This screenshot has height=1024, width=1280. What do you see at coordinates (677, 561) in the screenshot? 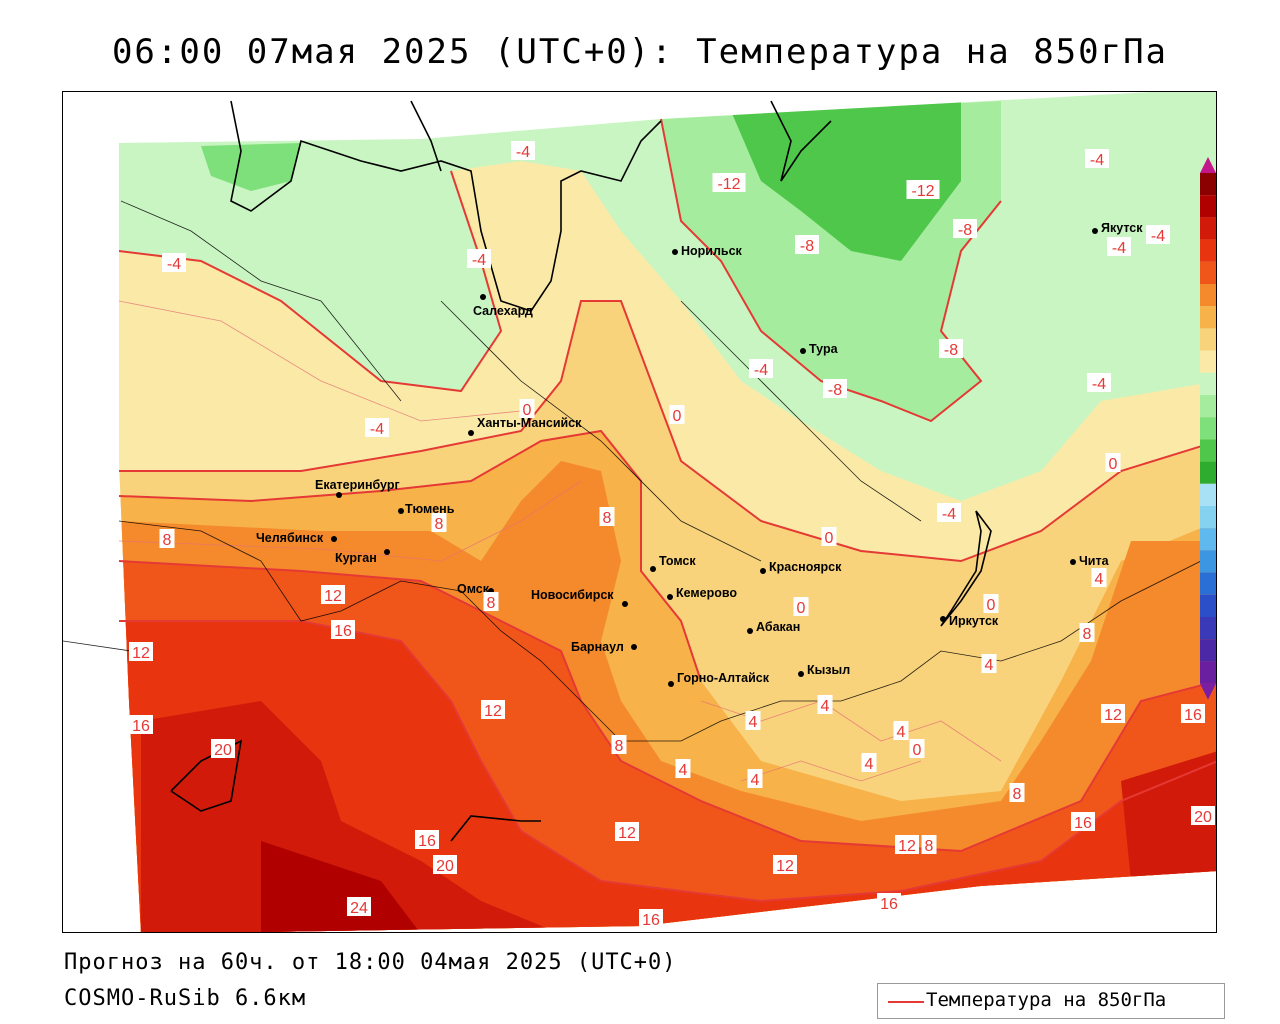
I see `svg-text: Томск` at bounding box center [677, 561].